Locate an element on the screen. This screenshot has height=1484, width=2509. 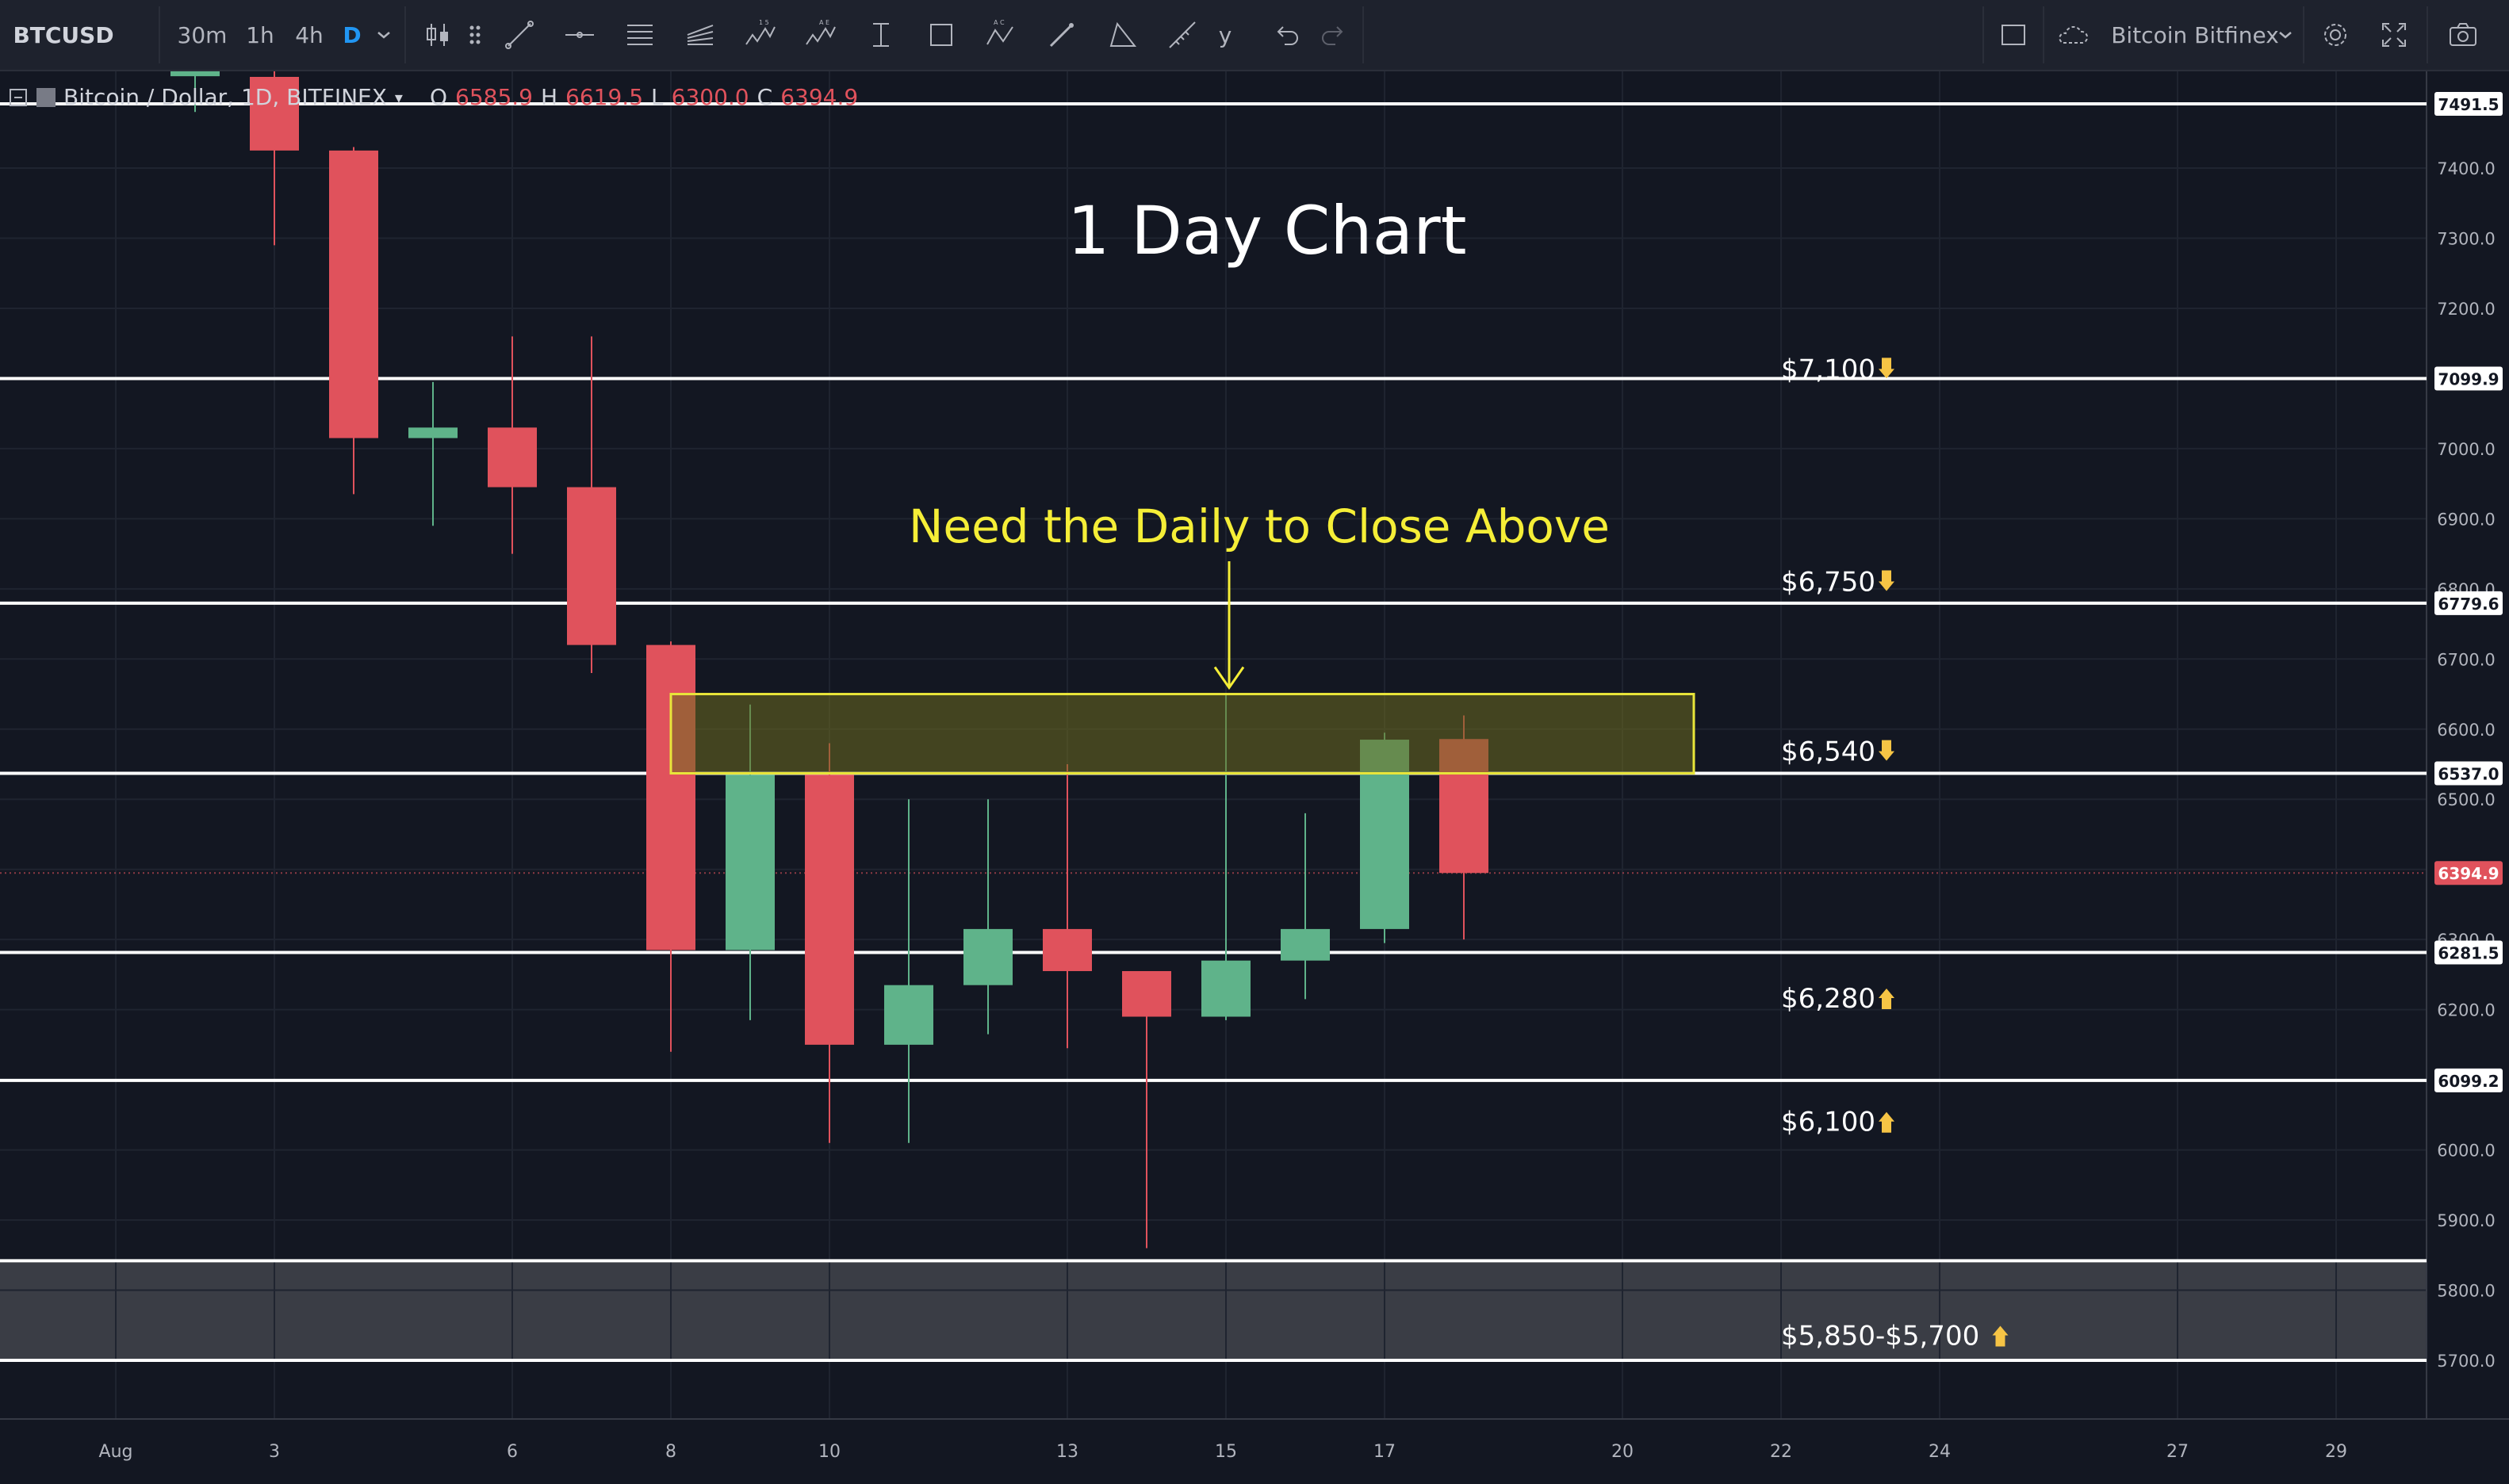
x-tick-label: 27 is located at coordinates (2177, 1452).